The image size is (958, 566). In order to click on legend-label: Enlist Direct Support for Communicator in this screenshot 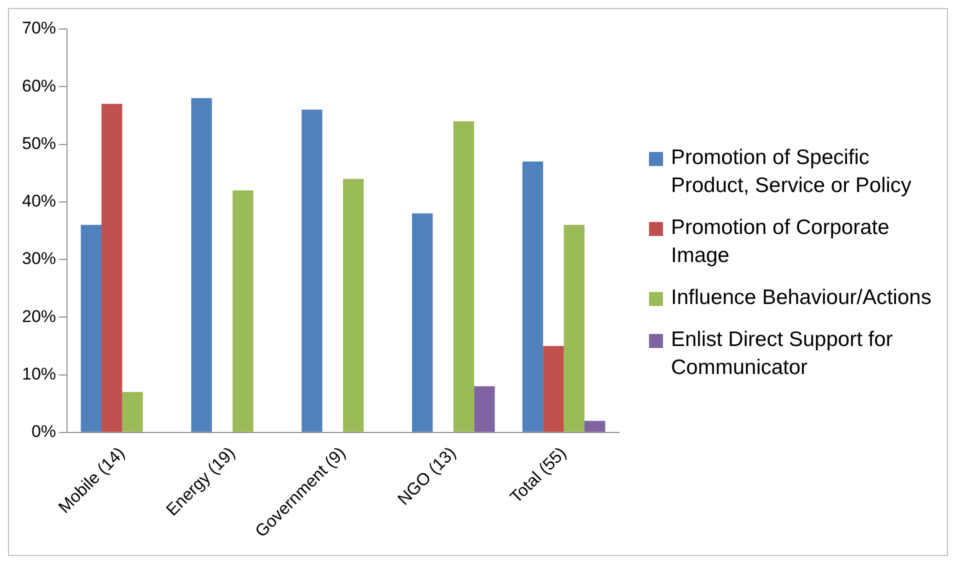, I will do `click(782, 354)`.